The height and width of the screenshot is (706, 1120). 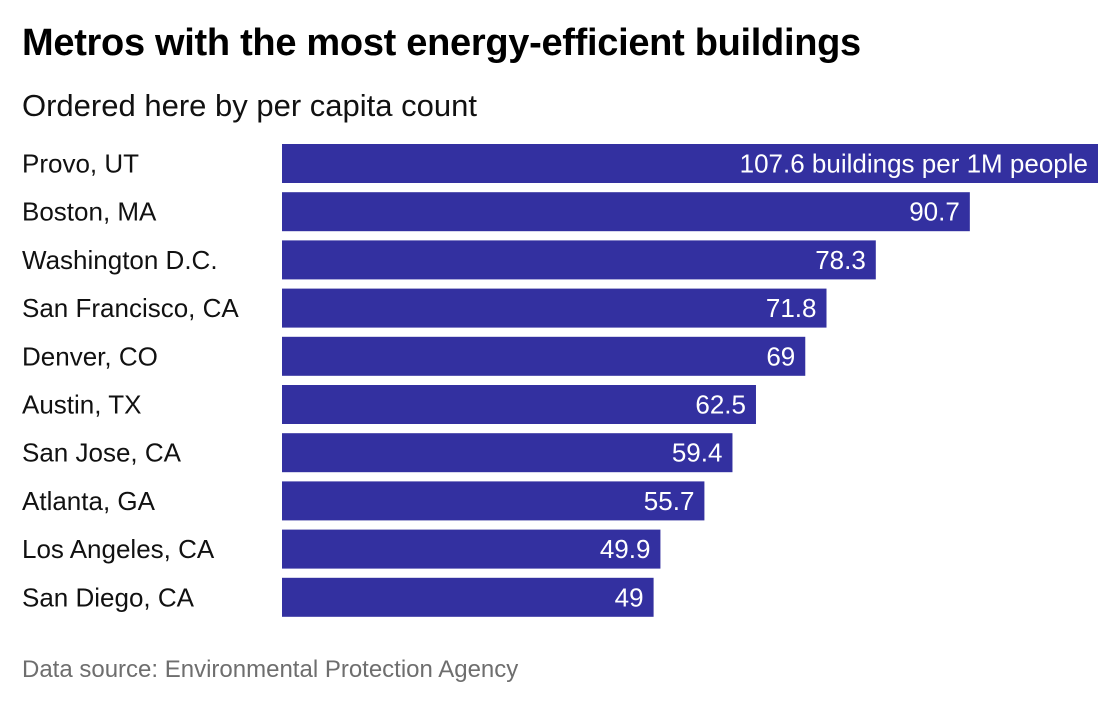 What do you see at coordinates (102, 453) in the screenshot?
I see `category-label: San Jose, CA` at bounding box center [102, 453].